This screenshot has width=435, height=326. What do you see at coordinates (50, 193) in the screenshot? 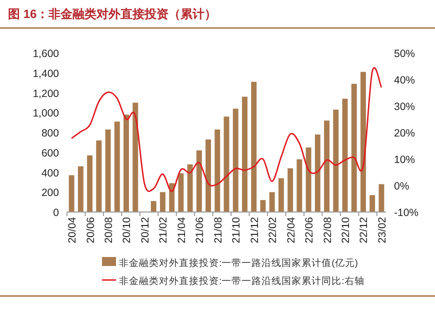
I see `y-tick-label: 200` at bounding box center [50, 193].